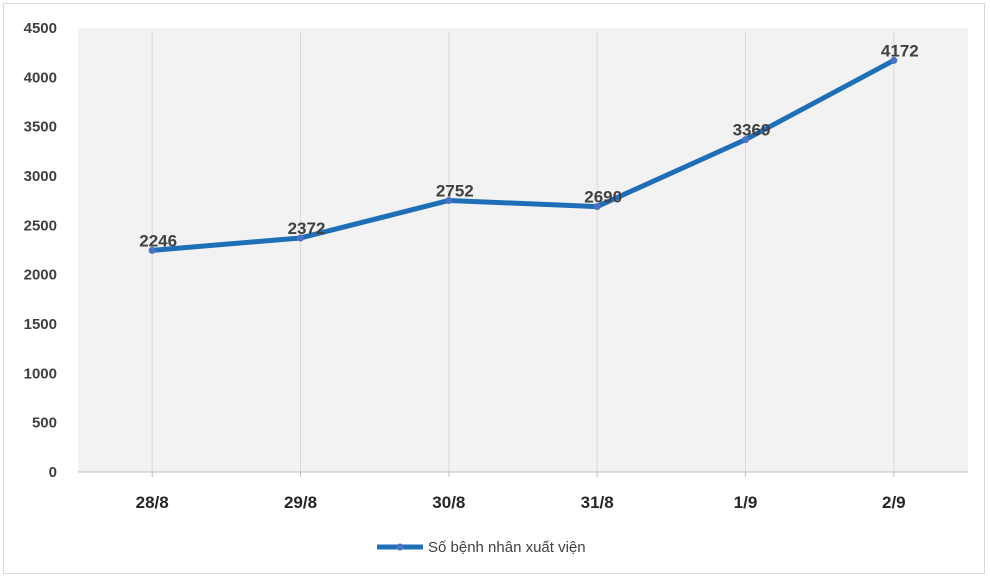 The width and height of the screenshot is (990, 579). What do you see at coordinates (455, 190) in the screenshot?
I see `data-label: 2752` at bounding box center [455, 190].